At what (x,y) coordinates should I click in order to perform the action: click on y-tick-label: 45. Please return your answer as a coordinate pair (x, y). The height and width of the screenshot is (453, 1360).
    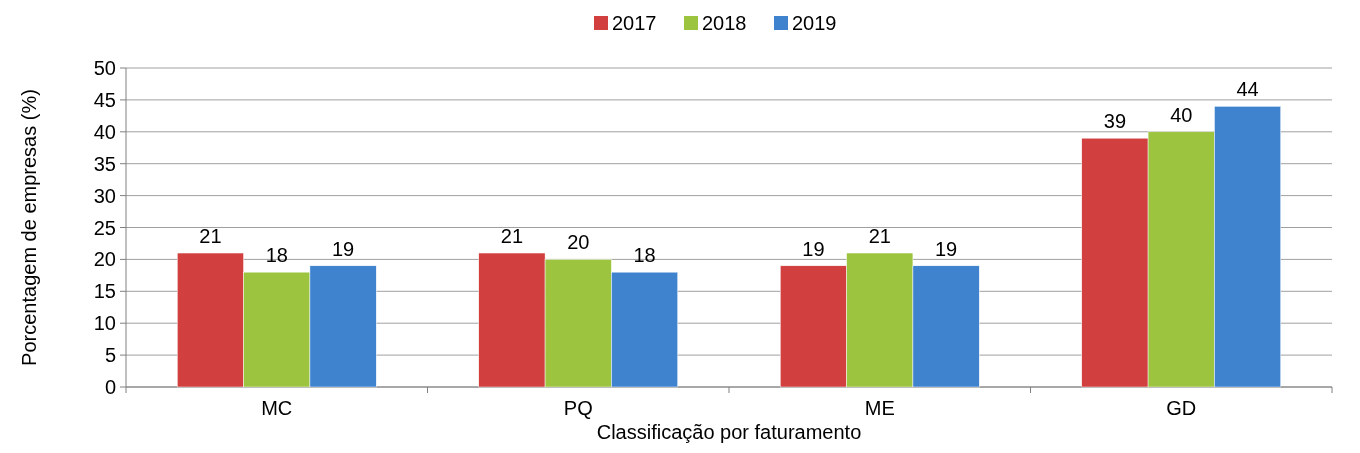
    Looking at the image, I should click on (104, 99).